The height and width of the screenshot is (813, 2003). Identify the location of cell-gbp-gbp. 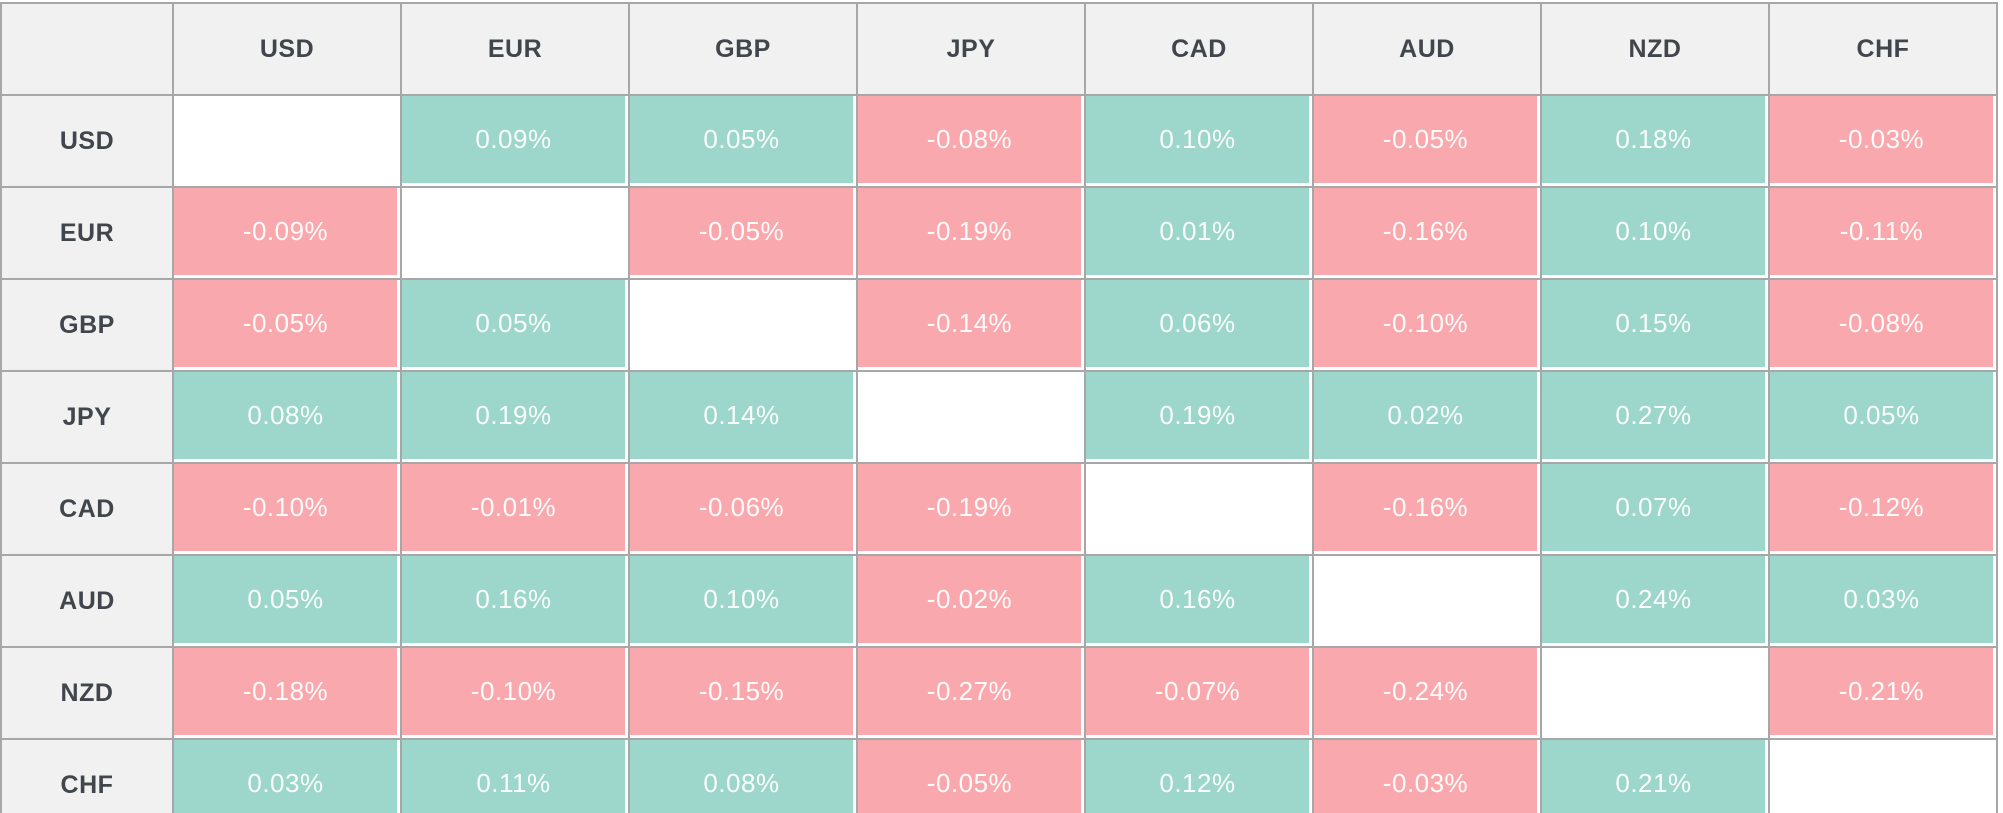
(743, 325).